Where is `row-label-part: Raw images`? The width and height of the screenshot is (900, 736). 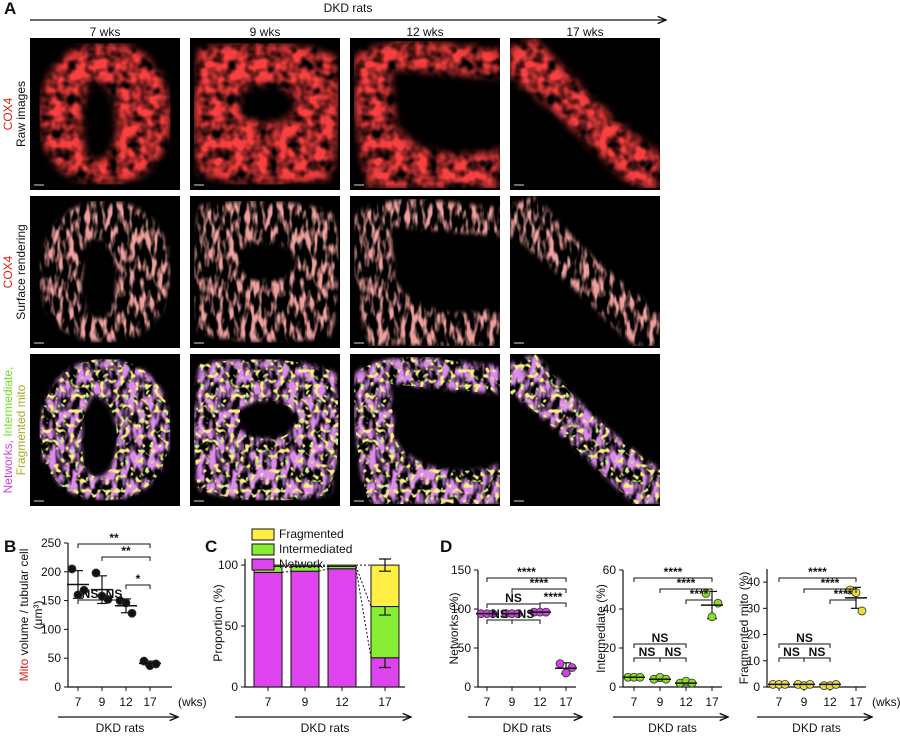
row-label-part: Raw images is located at coordinates (21, 114).